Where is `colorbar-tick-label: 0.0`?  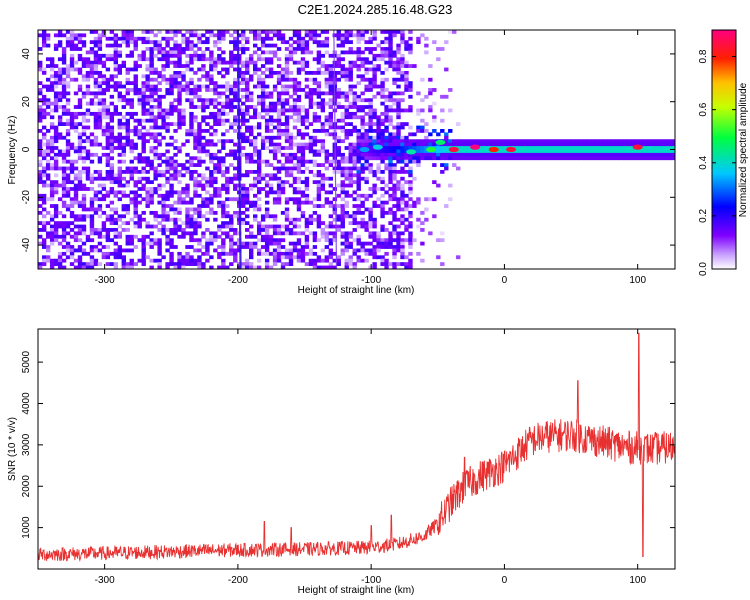
colorbar-tick-label: 0.0 is located at coordinates (703, 269).